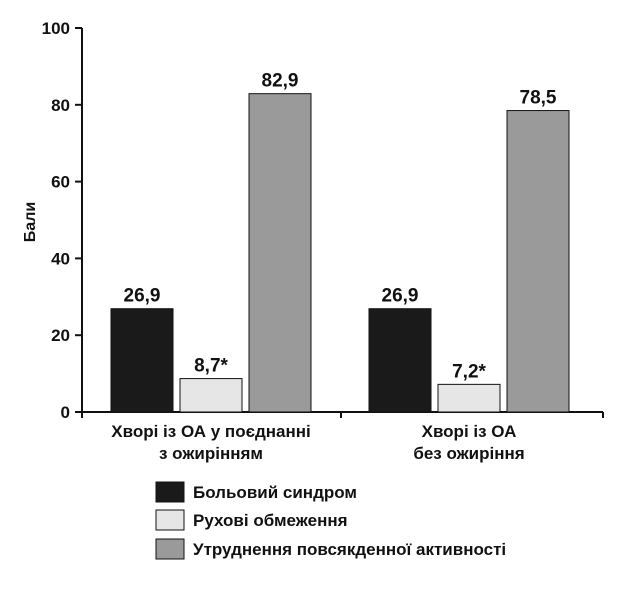 This screenshot has width=633, height=592. I want to click on y-axis-title: Бали, so click(30, 222).